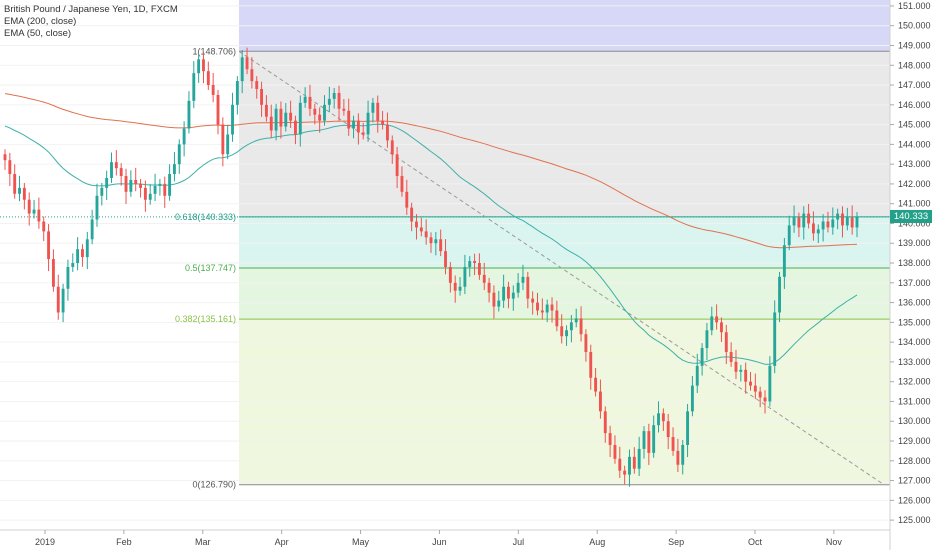 This screenshot has height=550, width=932. What do you see at coordinates (914, 164) in the screenshot?
I see `price-tick-label: 143.000` at bounding box center [914, 164].